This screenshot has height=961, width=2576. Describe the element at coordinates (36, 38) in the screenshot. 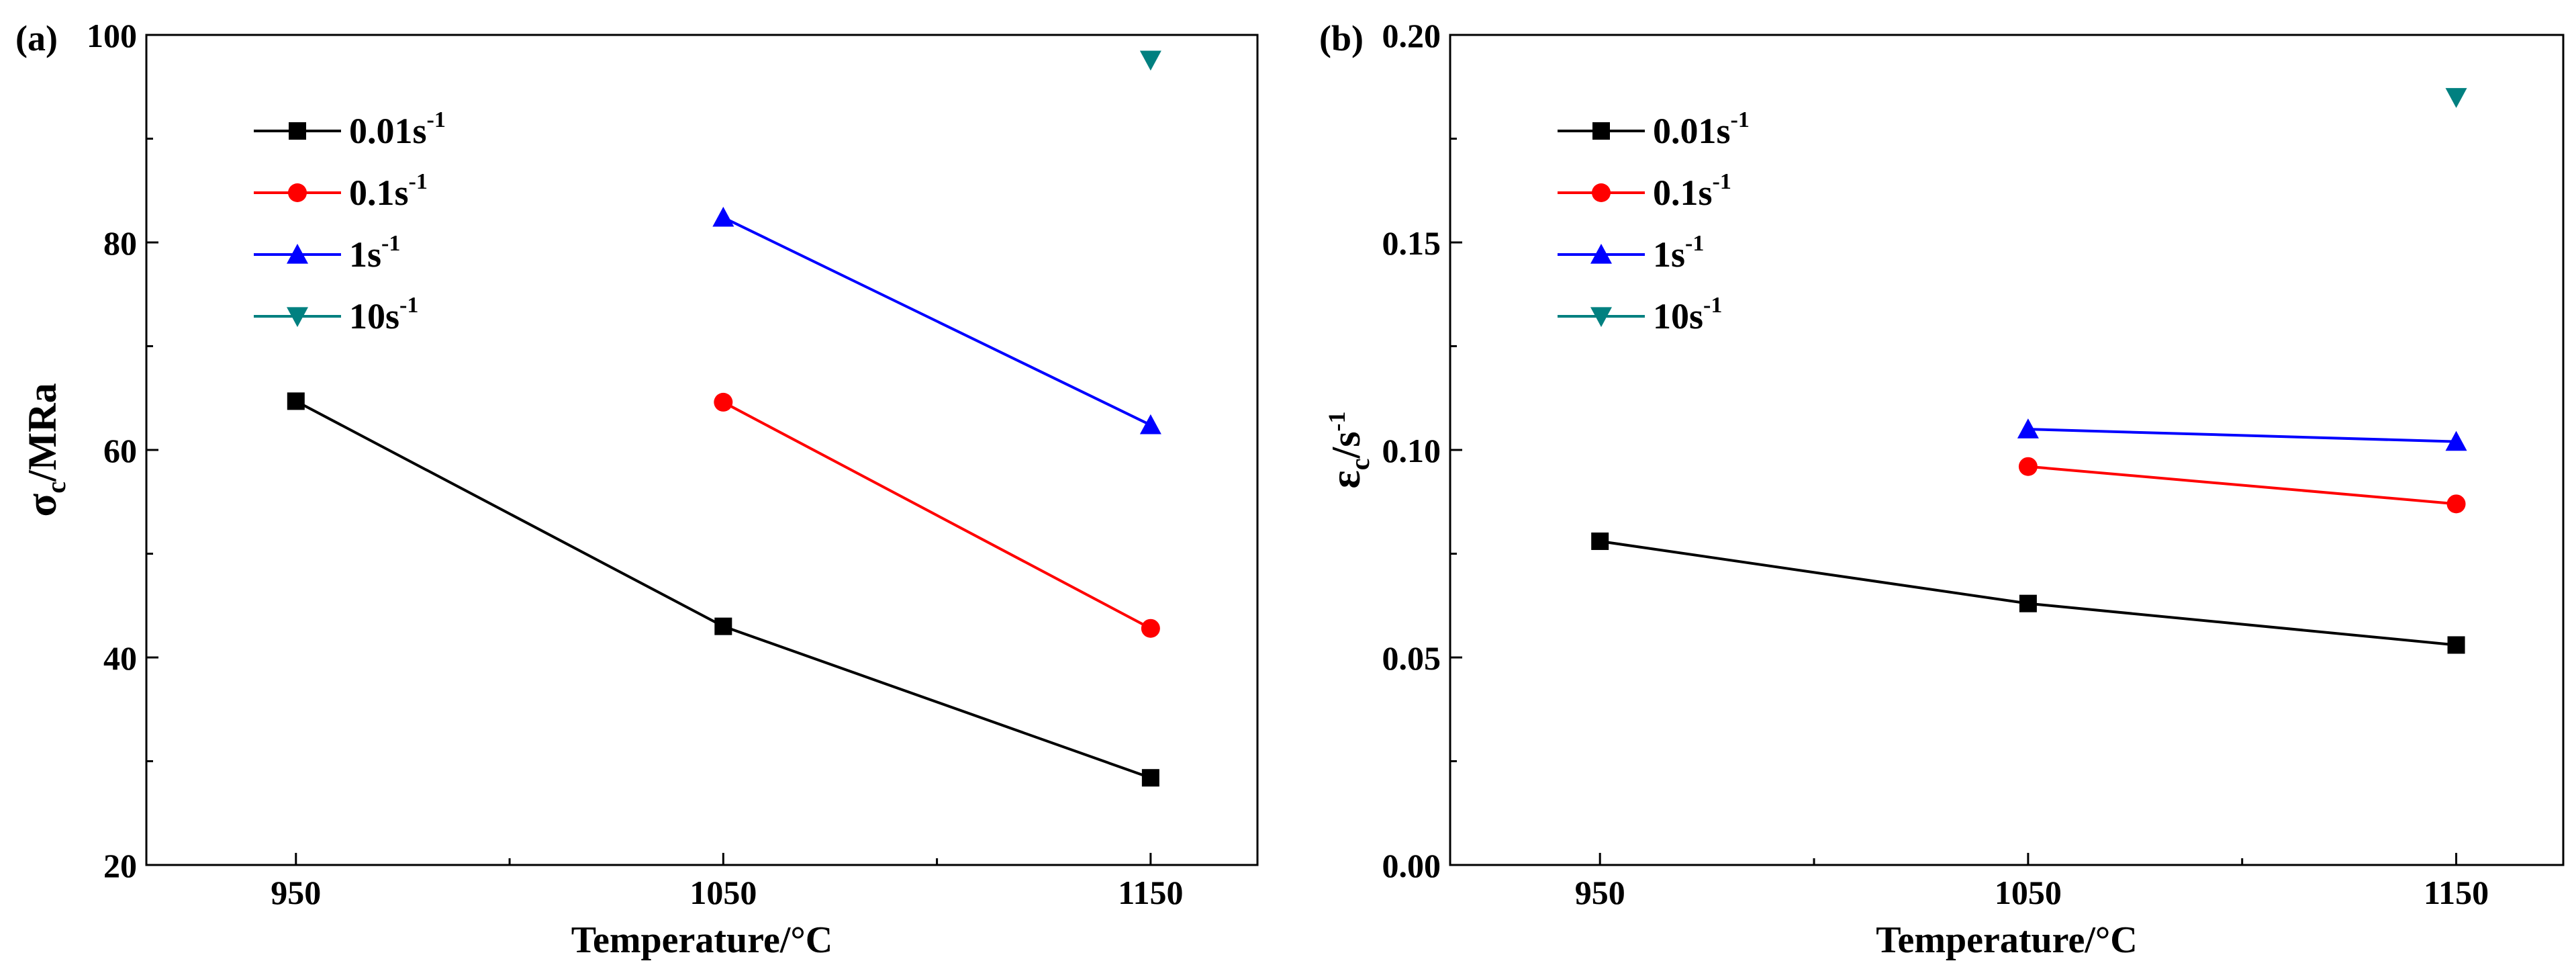

I see `panel-label: (a)` at that location.